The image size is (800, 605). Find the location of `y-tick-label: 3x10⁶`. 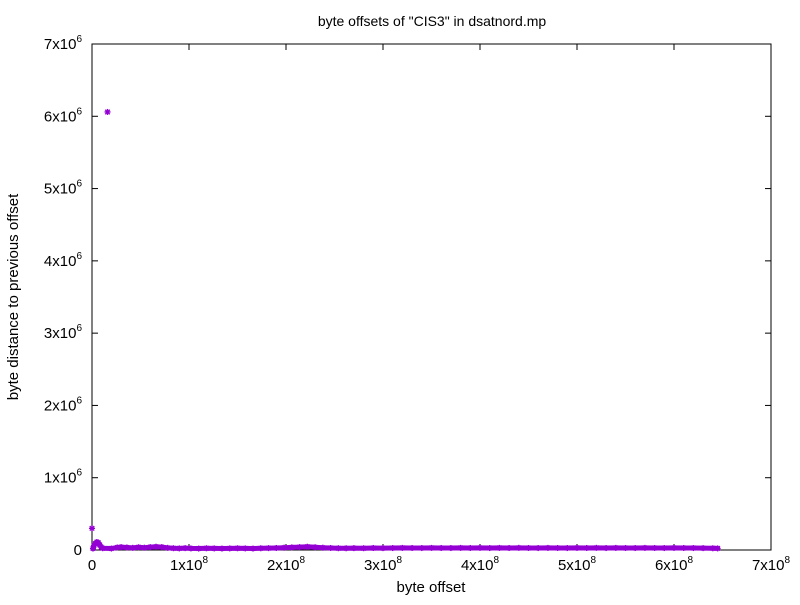

y-tick-label: 3x10⁶ is located at coordinates (63, 332).